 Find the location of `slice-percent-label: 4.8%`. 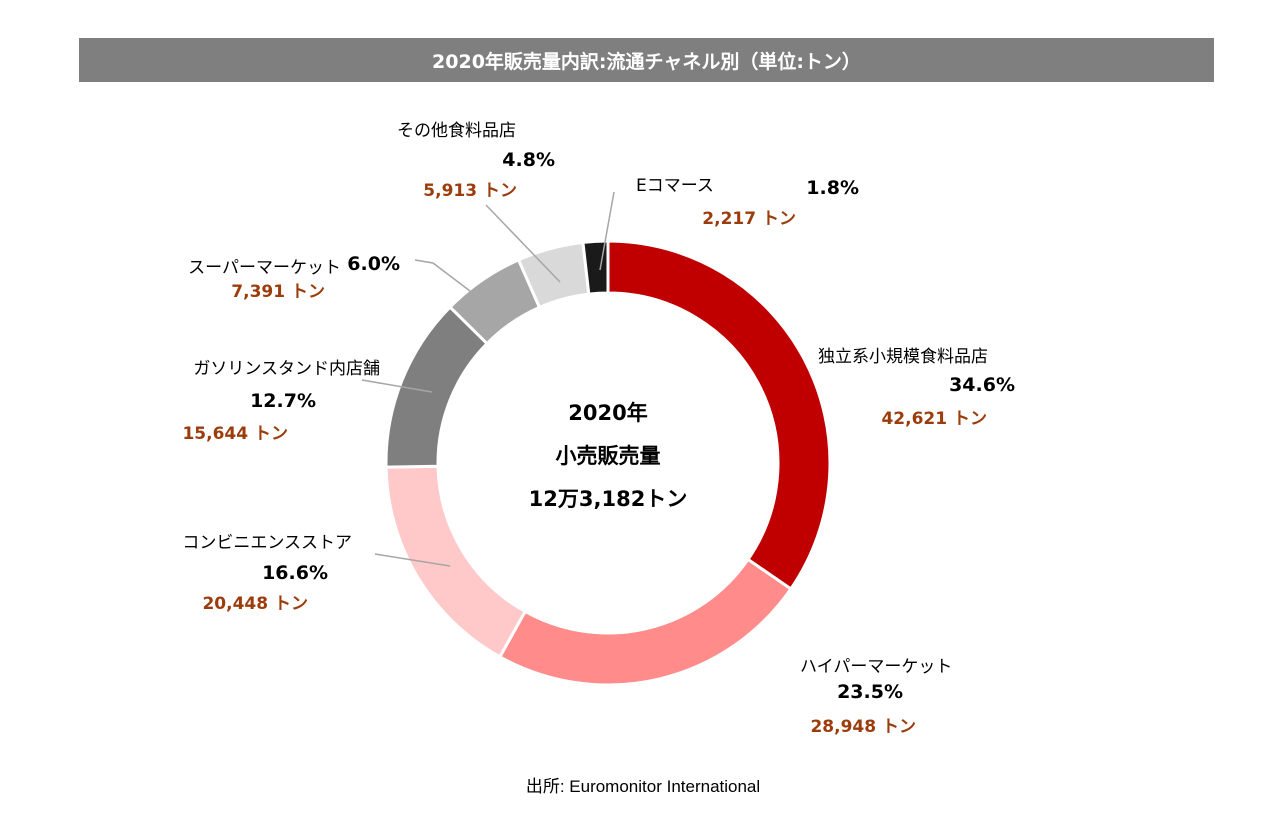

slice-percent-label: 4.8% is located at coordinates (528, 160).